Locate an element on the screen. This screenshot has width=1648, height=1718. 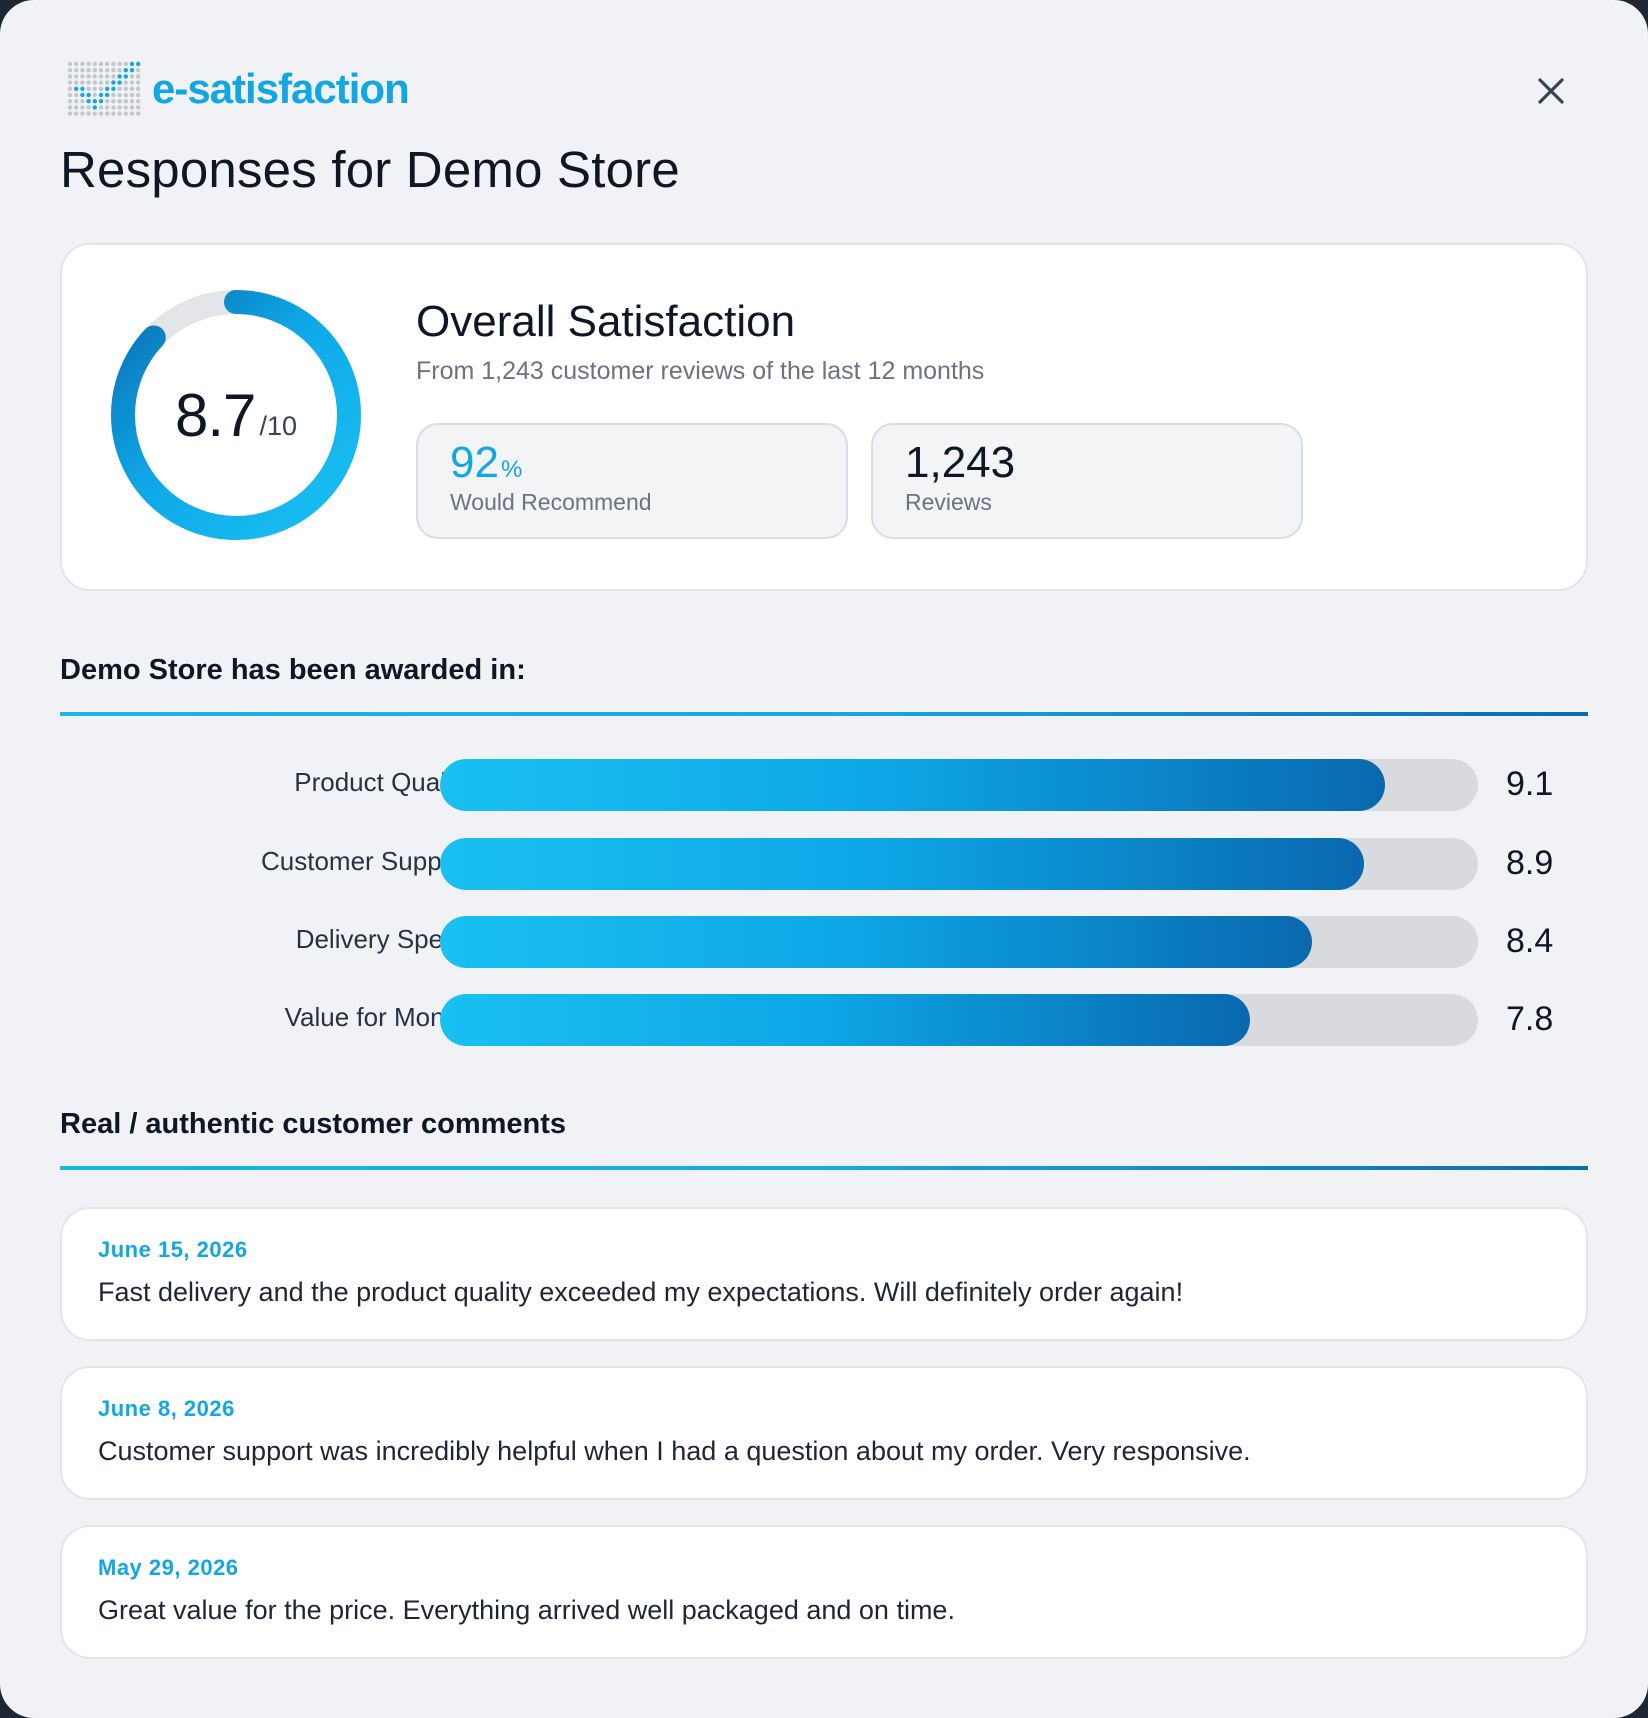
reviews-value: 1,243 is located at coordinates (960, 462).